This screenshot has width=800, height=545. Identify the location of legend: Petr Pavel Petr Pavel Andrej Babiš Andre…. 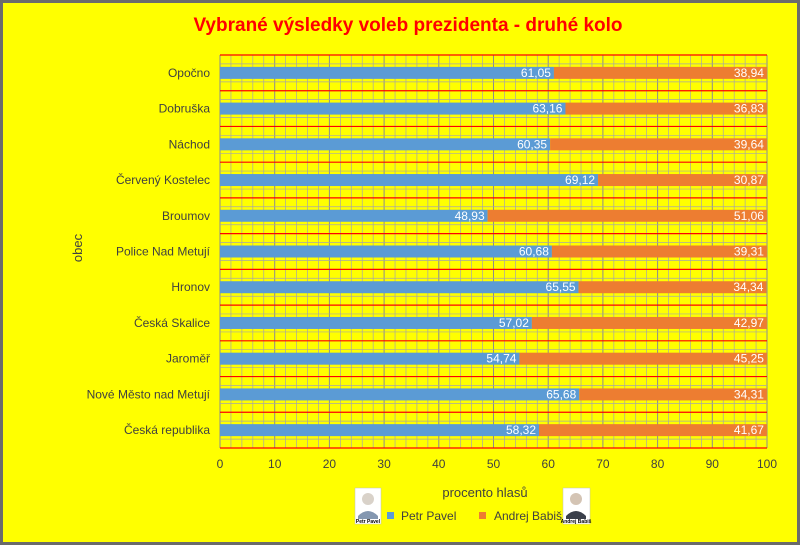
(473, 506).